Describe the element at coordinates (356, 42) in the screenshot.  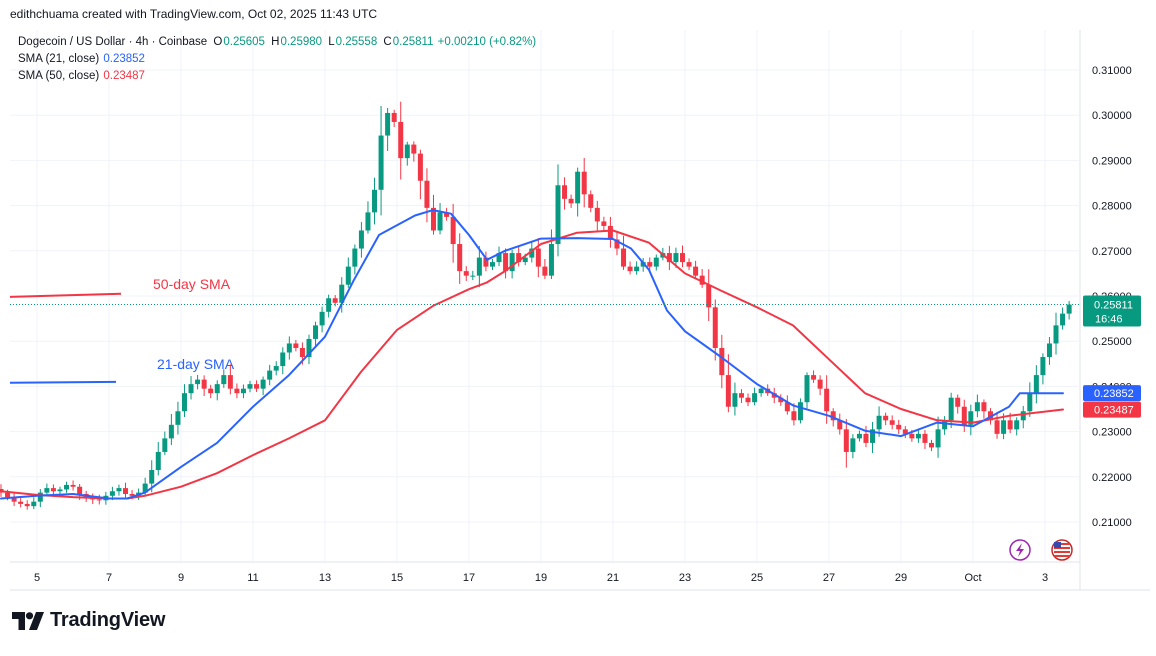
I see `low-value: 0.25558` at that location.